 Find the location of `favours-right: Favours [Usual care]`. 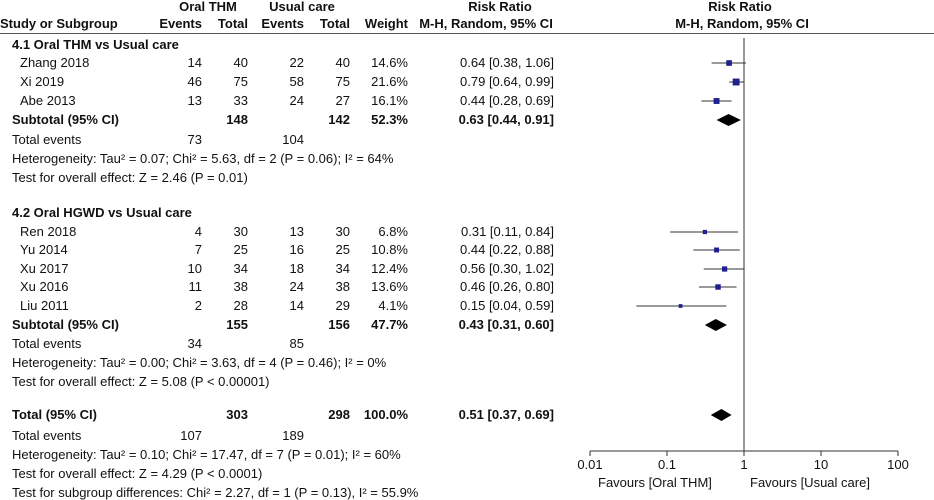

favours-right: Favours [Usual care] is located at coordinates (810, 482).